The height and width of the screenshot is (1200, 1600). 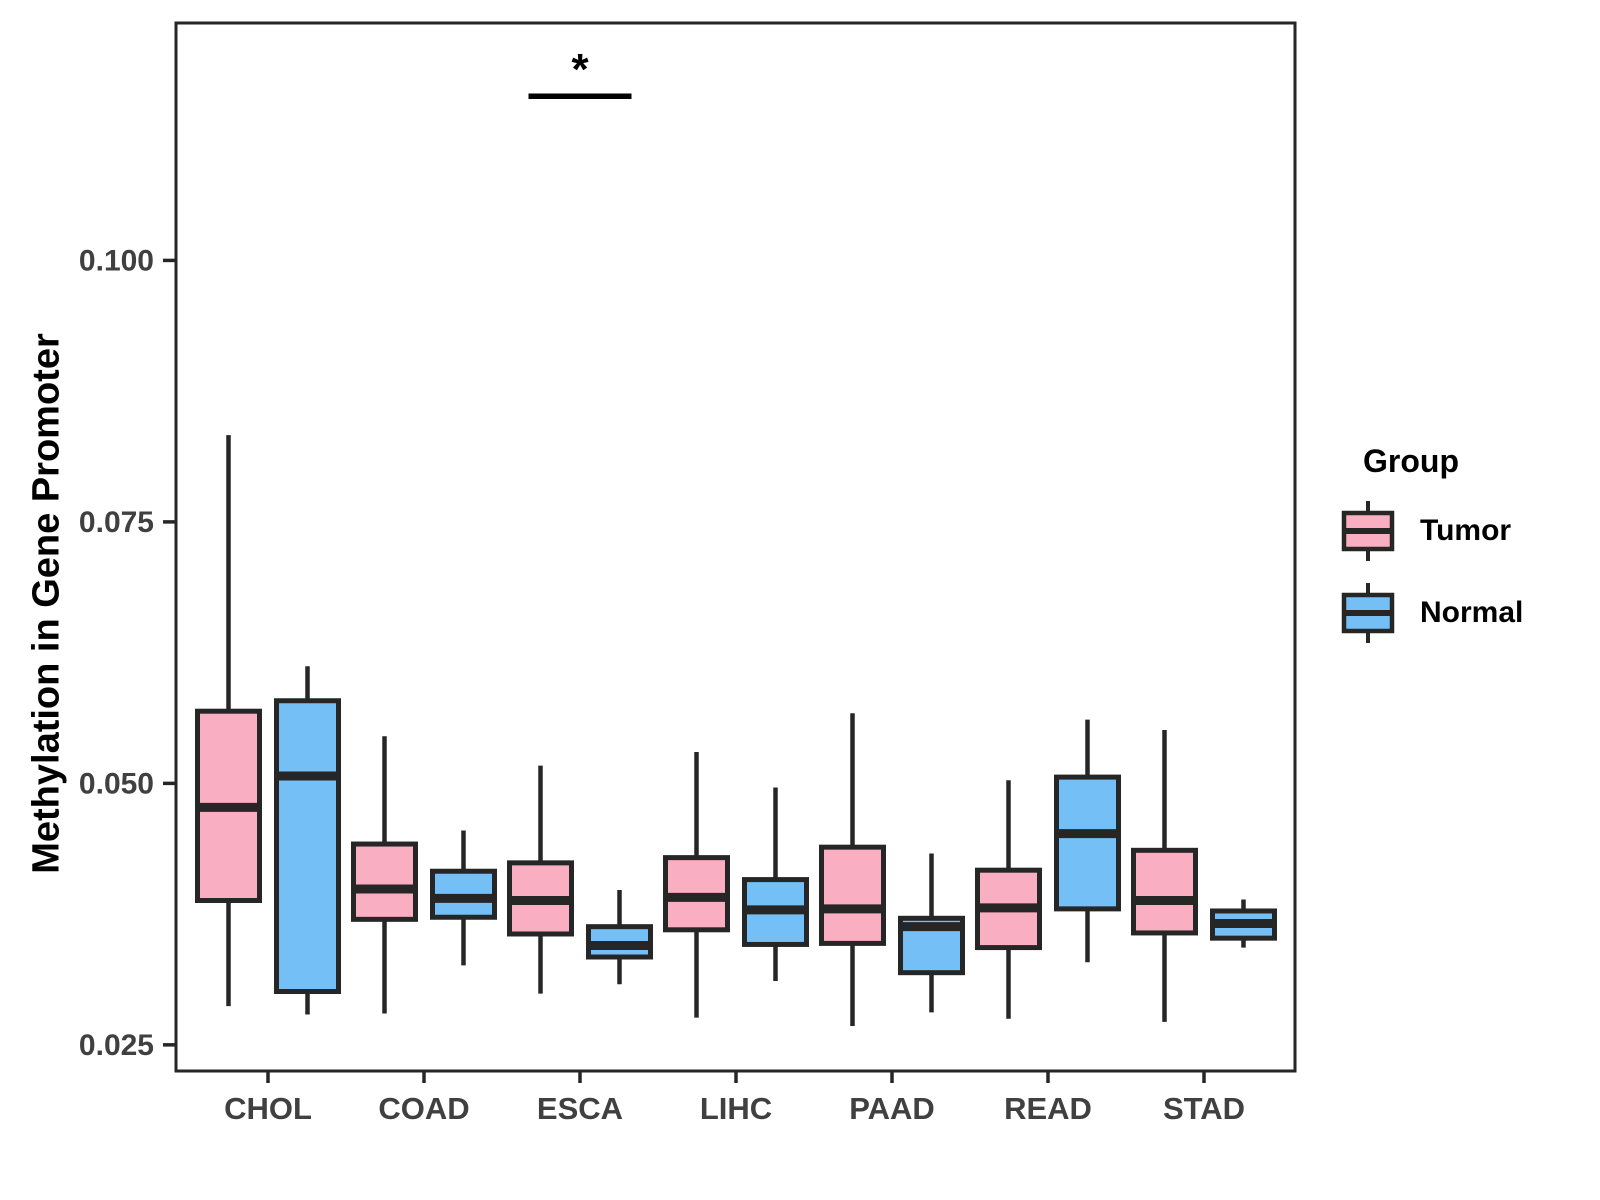 I want to click on box-tumor-stad, so click(x=1164, y=876).